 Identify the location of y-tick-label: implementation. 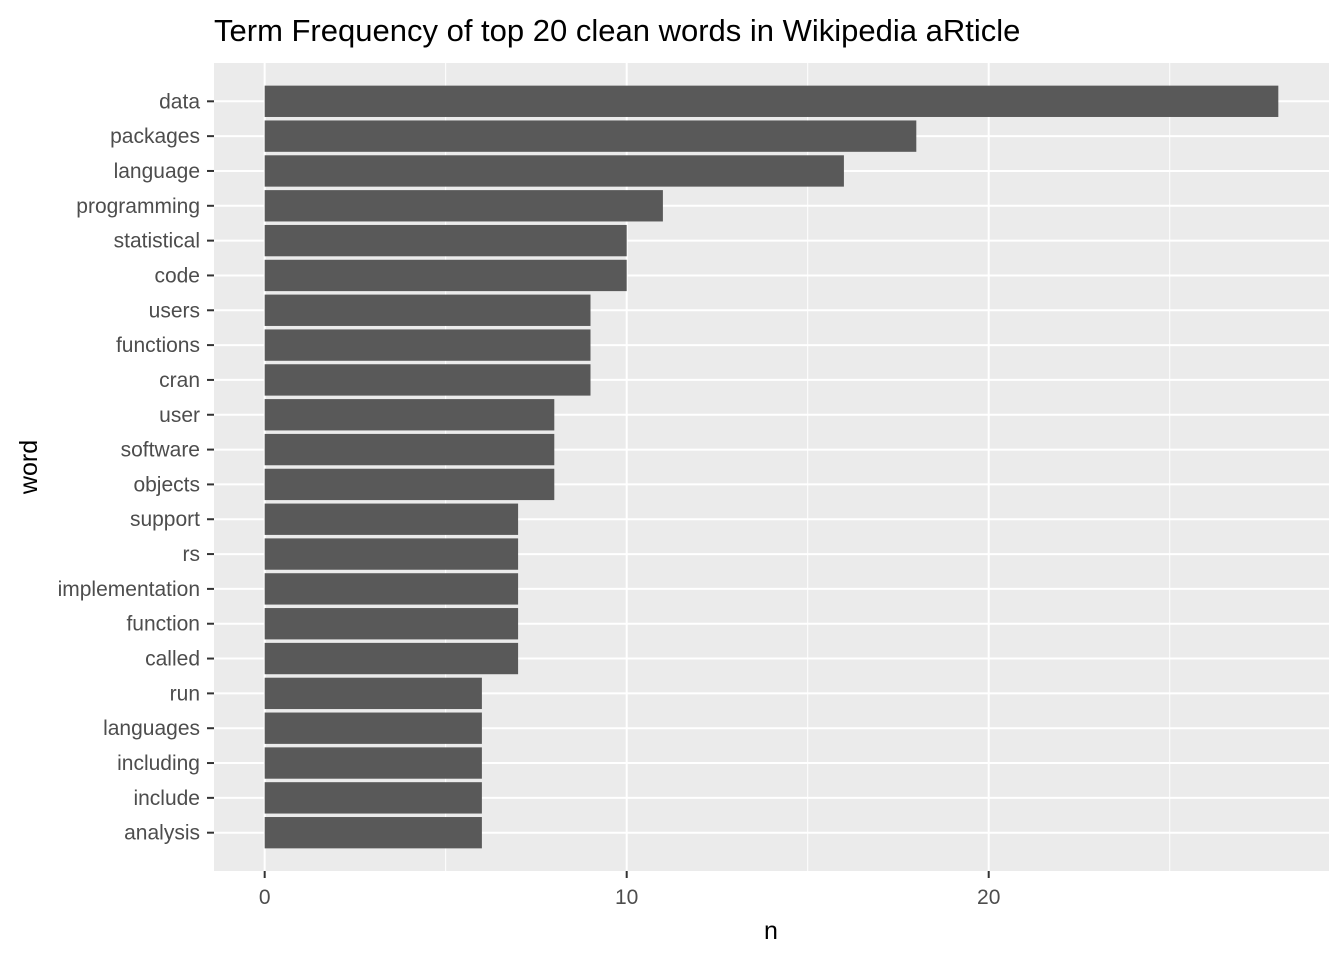
(129, 589).